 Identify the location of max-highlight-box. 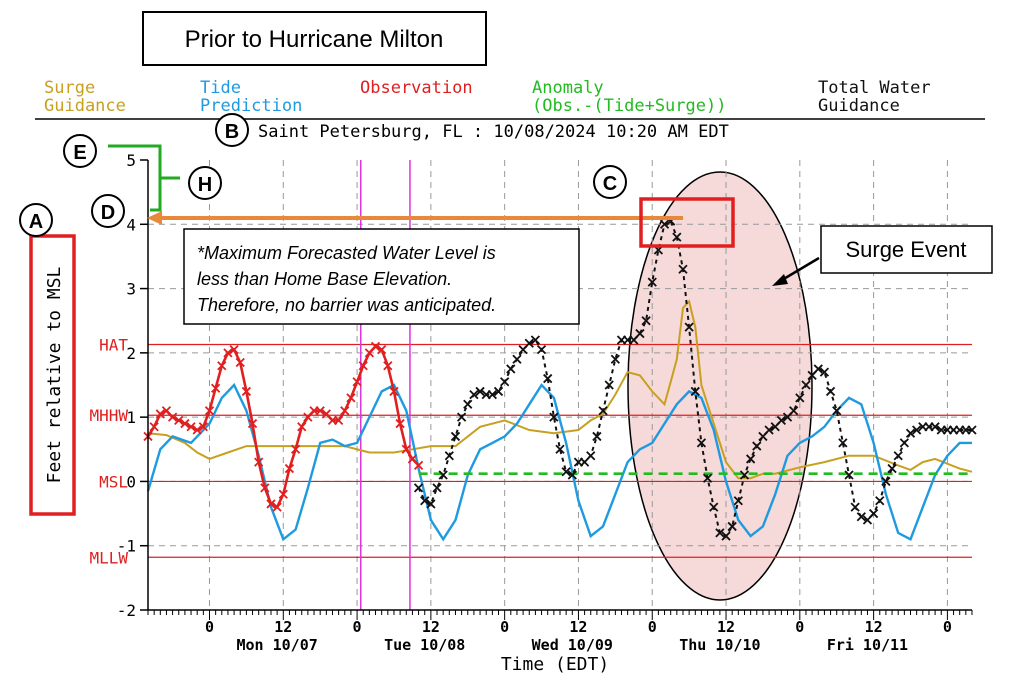
(687, 222).